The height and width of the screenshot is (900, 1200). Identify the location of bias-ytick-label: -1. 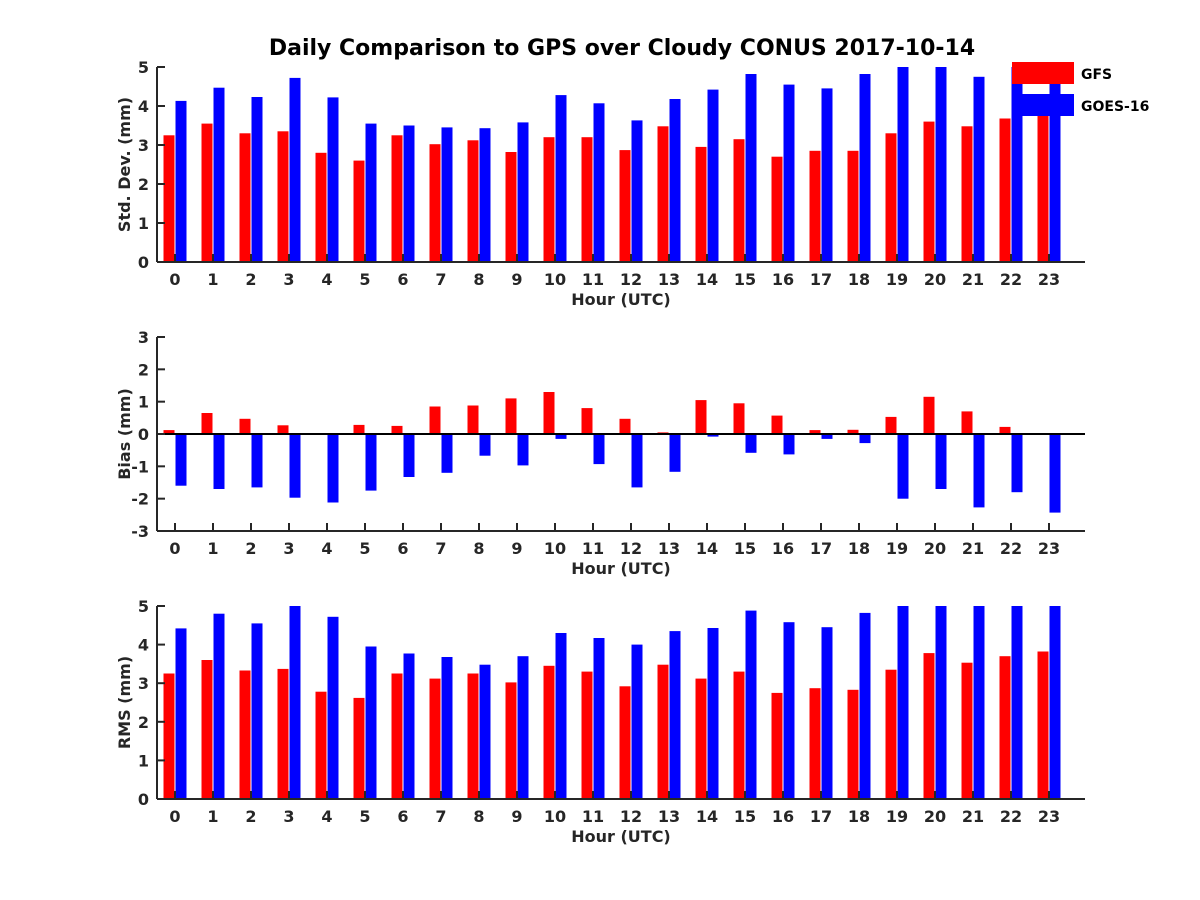
(140, 466).